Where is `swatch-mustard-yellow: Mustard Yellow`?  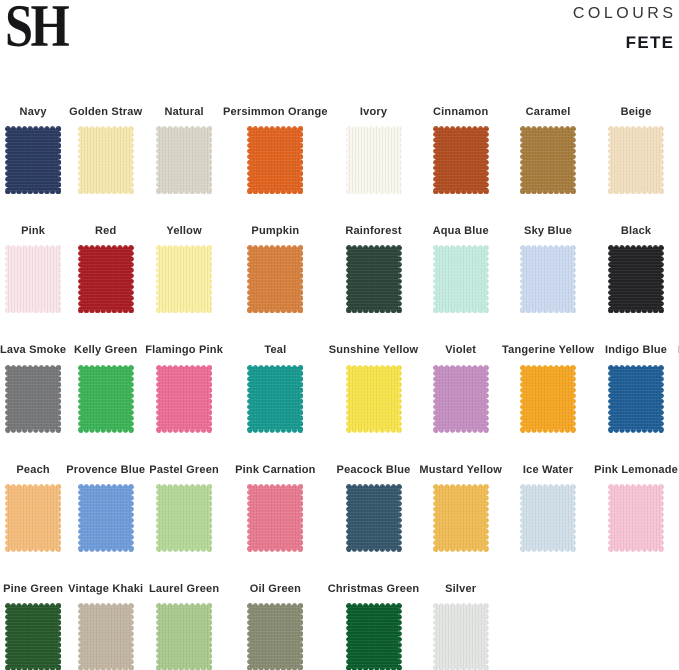 swatch-mustard-yellow: Mustard Yellow is located at coordinates (460, 508).